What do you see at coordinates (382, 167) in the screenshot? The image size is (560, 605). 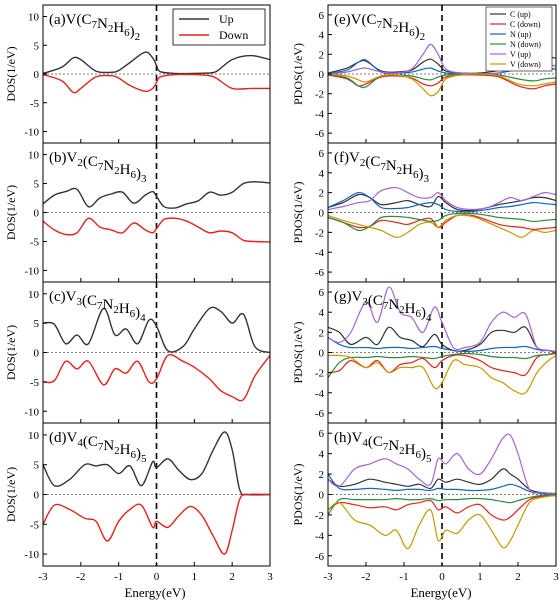 I see `panel-title: (f)V2(C7N2H6)3` at bounding box center [382, 167].